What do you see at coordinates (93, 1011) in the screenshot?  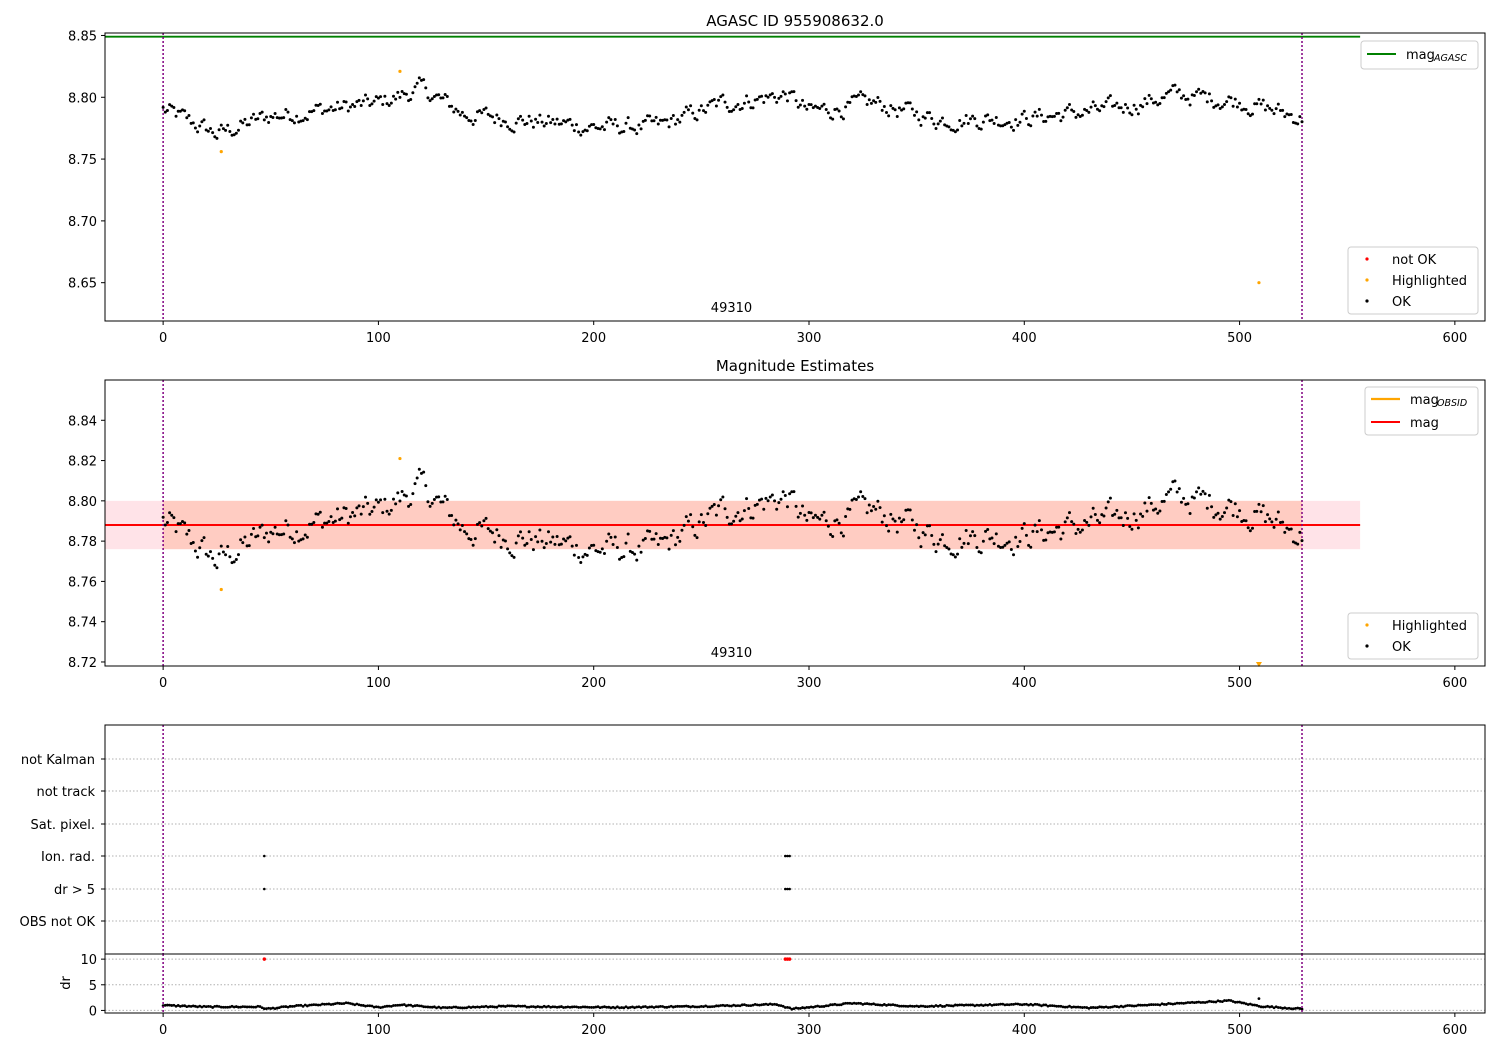 I see `panel4-ytick-label-0: 0` at bounding box center [93, 1011].